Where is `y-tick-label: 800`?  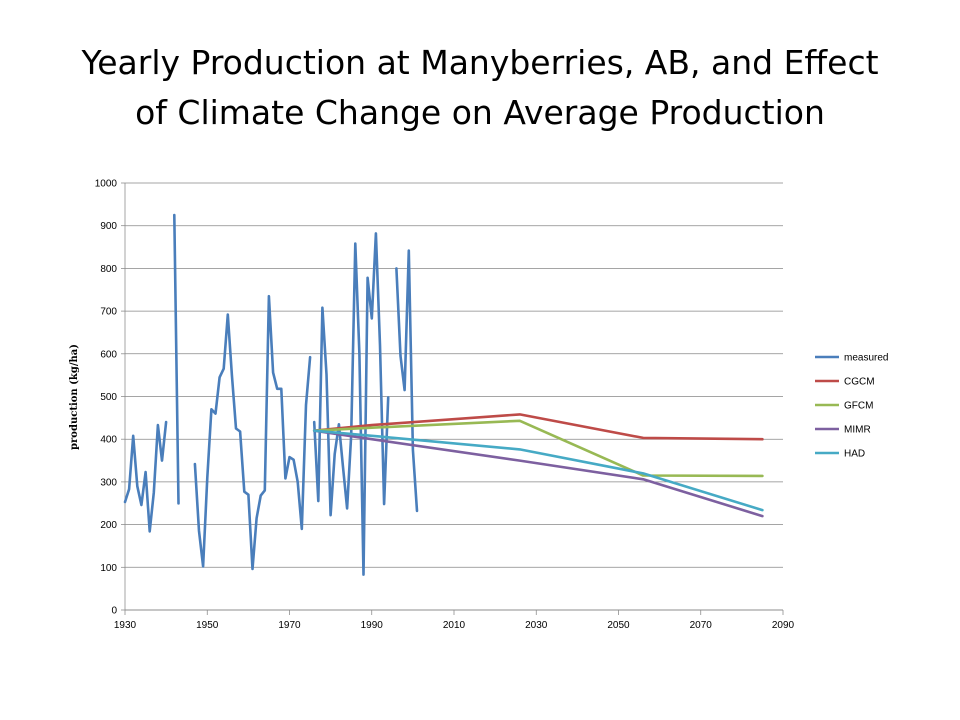 y-tick-label: 800 is located at coordinates (108, 269).